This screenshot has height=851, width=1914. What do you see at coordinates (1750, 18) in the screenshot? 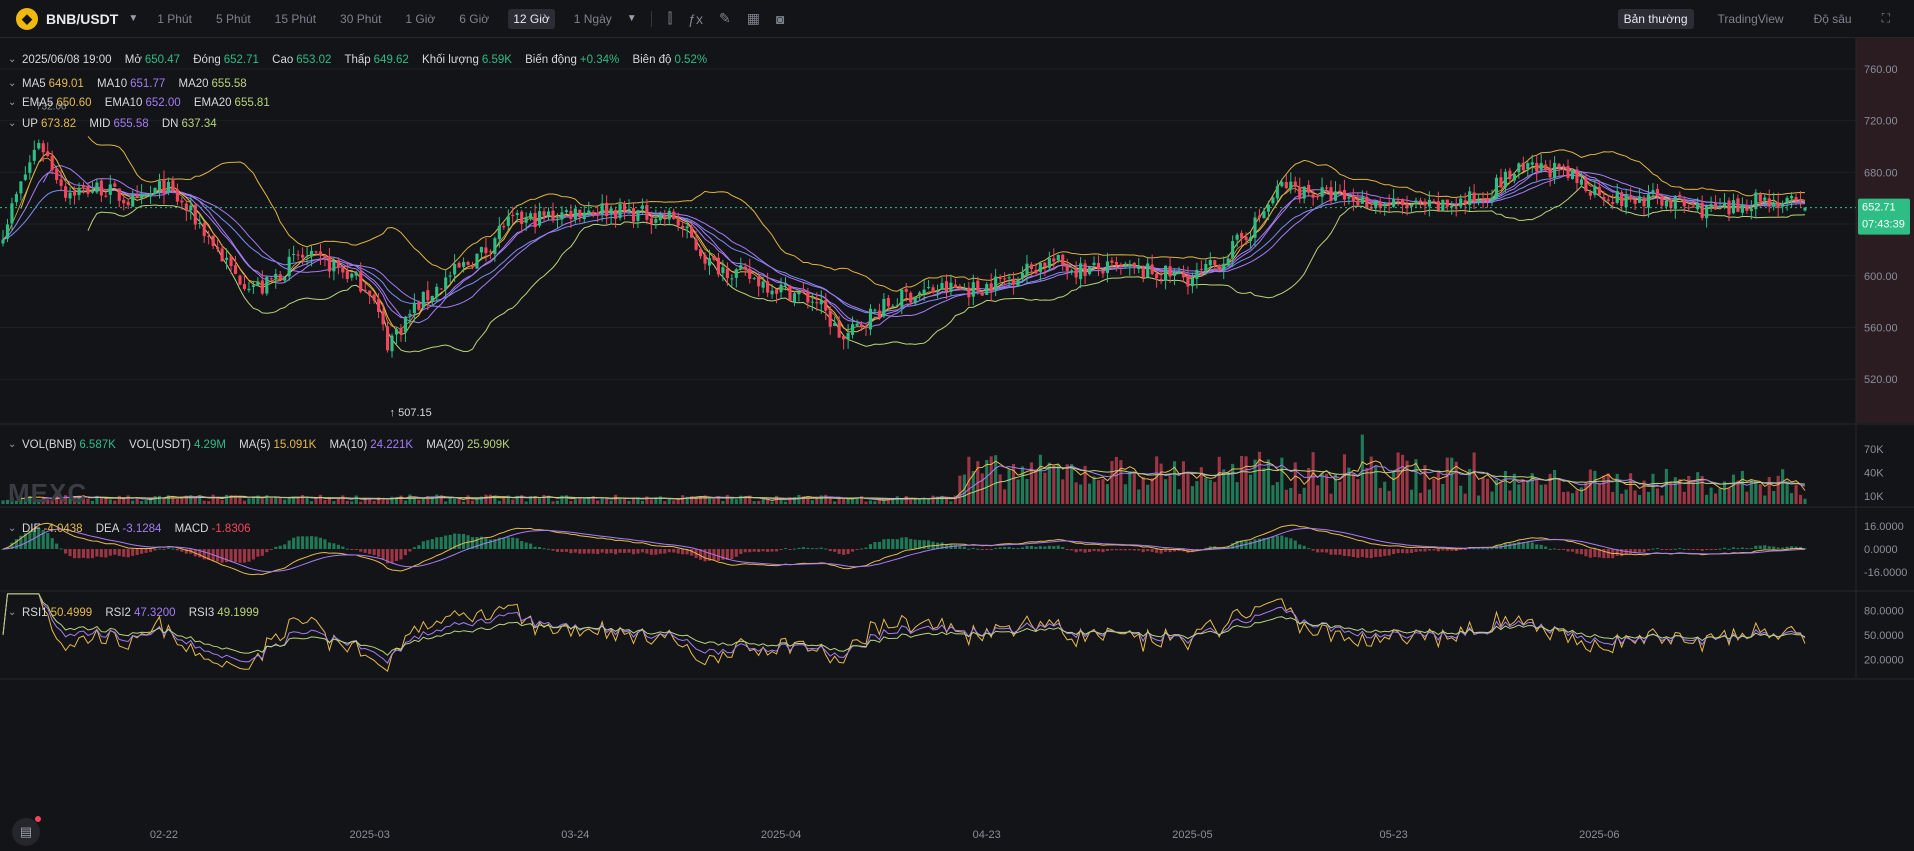
I see `tab-tradingview: TradingView` at bounding box center [1750, 18].